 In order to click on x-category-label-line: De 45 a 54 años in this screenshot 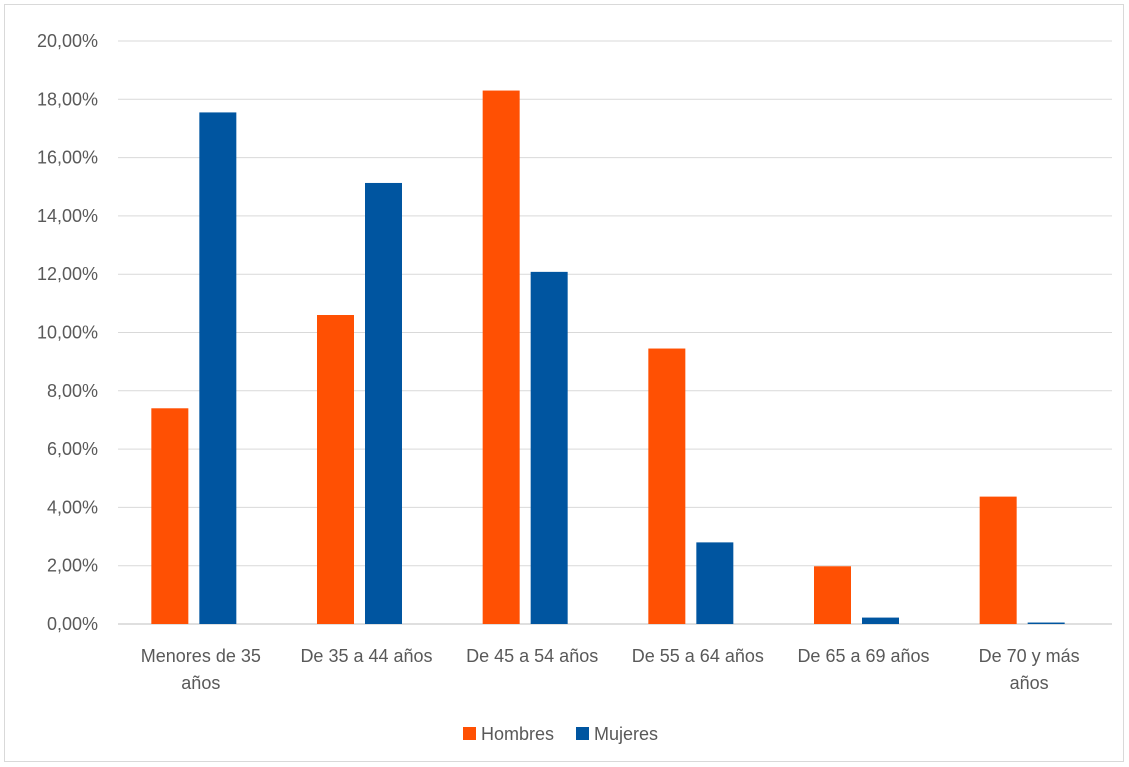, I will do `click(532, 656)`.